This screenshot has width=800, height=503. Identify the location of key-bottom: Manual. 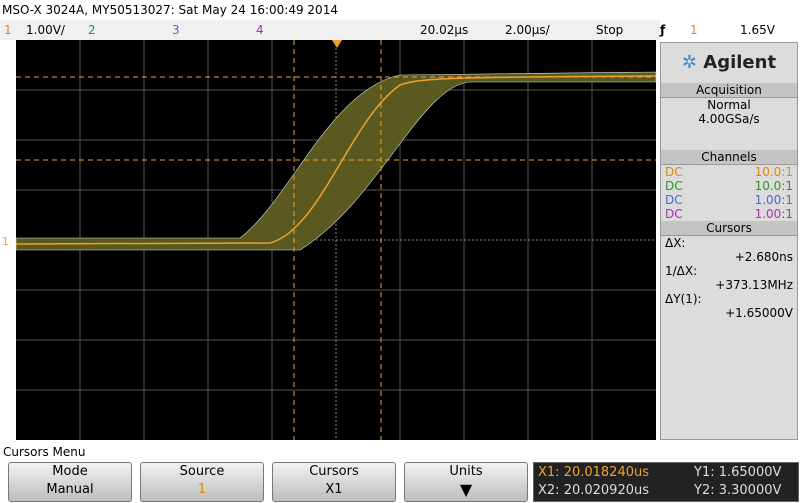
(70, 489).